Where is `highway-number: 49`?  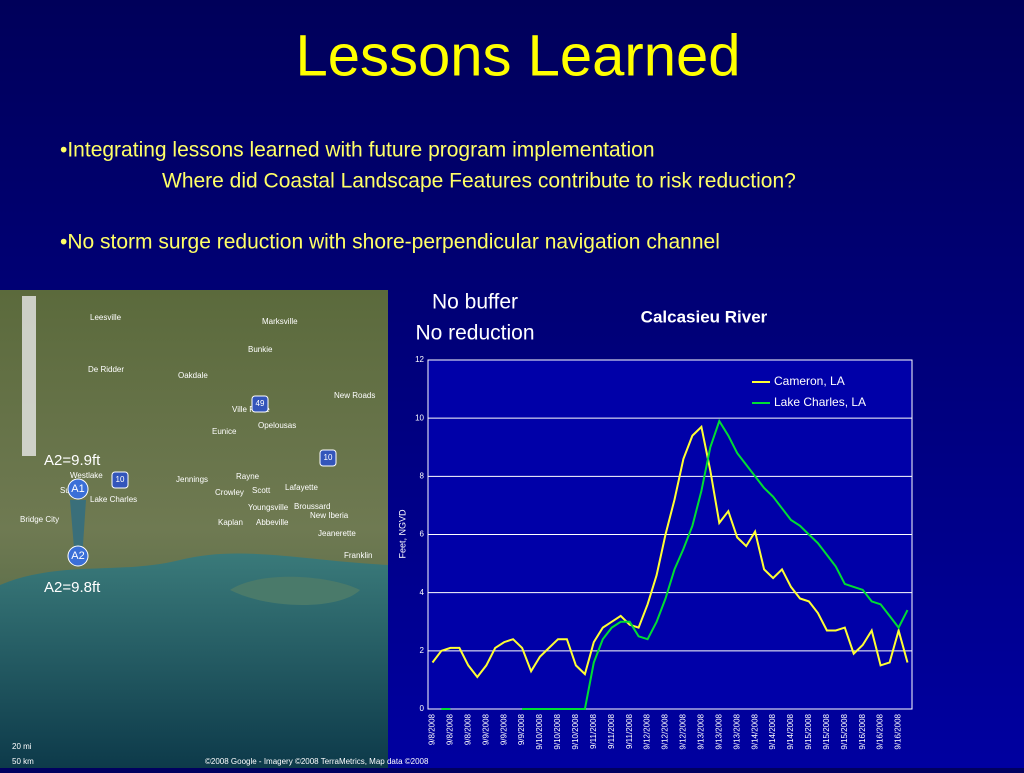 highway-number: 49 is located at coordinates (260, 403).